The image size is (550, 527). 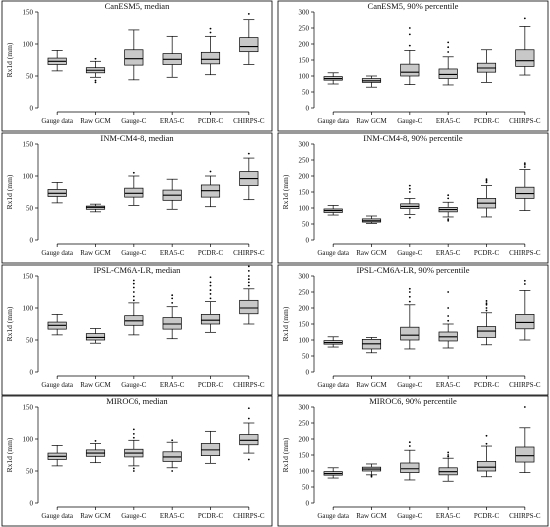 What do you see at coordinates (413, 138) in the screenshot?
I see `chart-title: INM-CM4-8, 90% percentile` at bounding box center [413, 138].